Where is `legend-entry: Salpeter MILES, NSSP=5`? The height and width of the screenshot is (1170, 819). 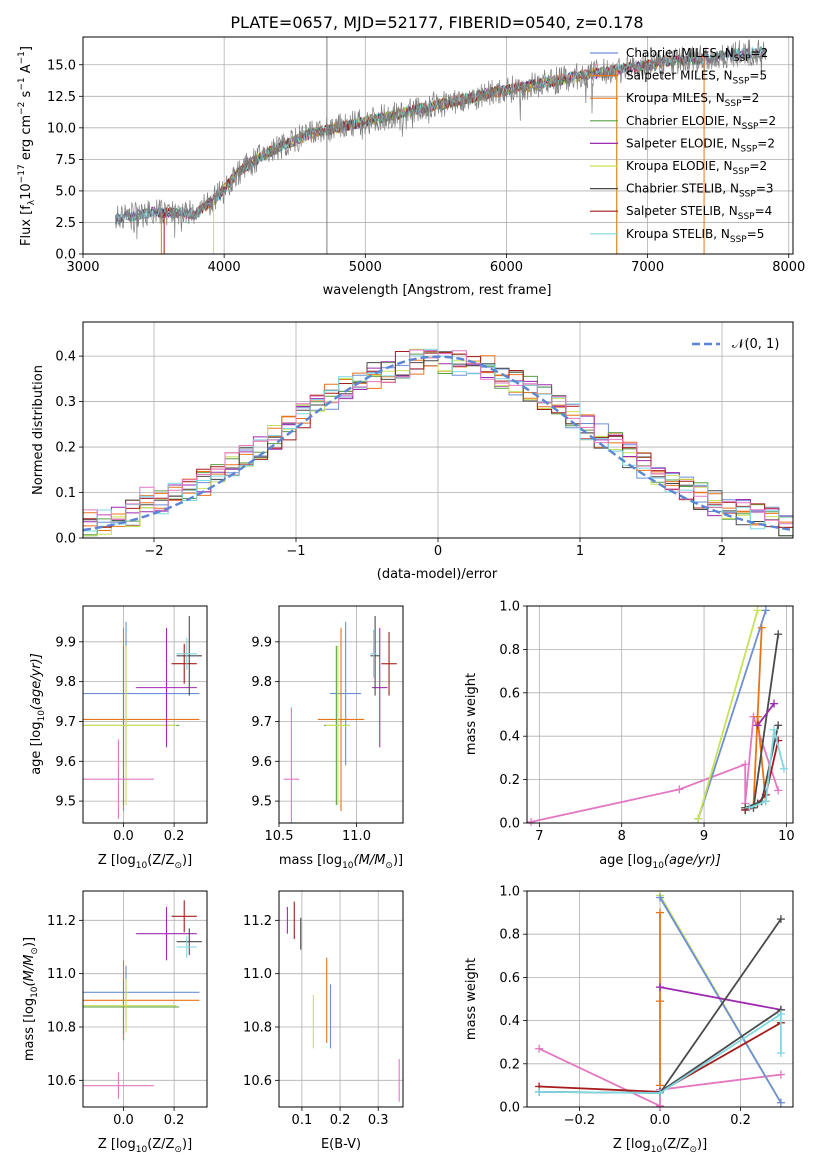
legend-entry: Salpeter MILES, NSSP=5 is located at coordinates (696, 78).